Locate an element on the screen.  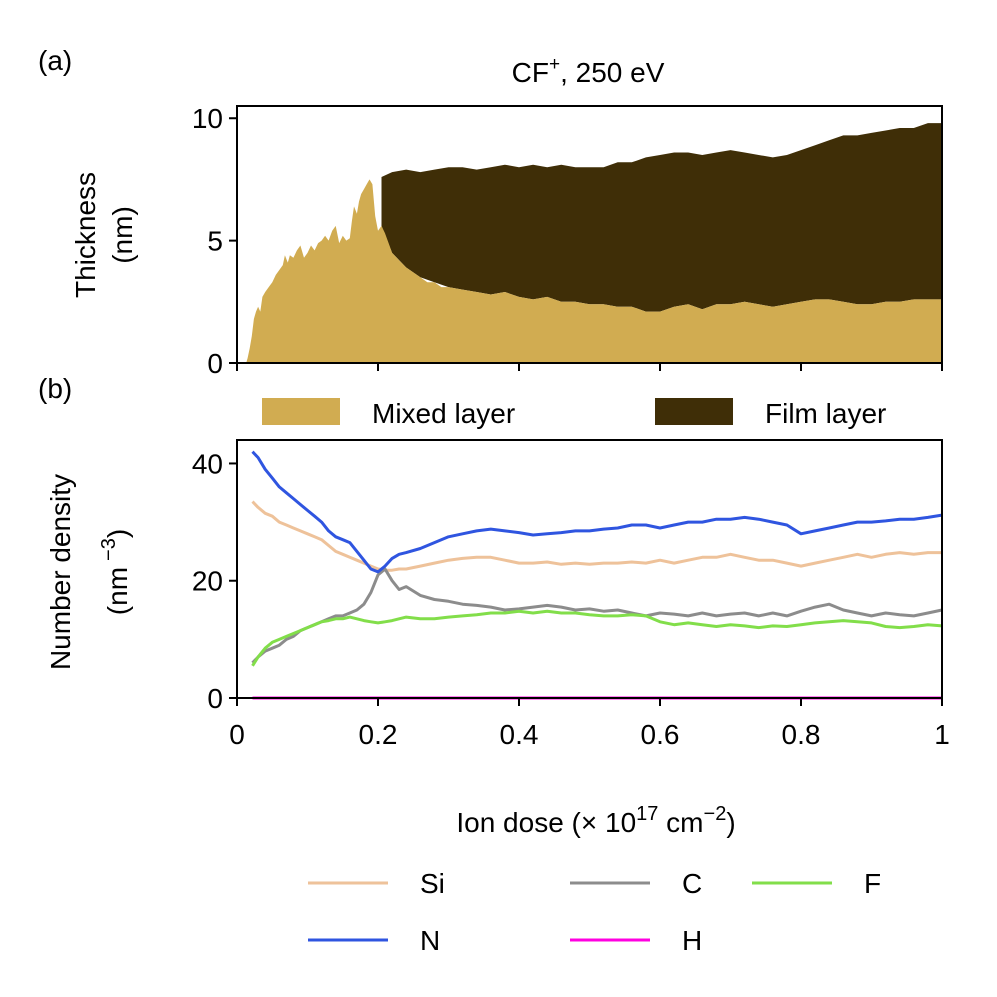
legend-label-h: H is located at coordinates (692, 940).